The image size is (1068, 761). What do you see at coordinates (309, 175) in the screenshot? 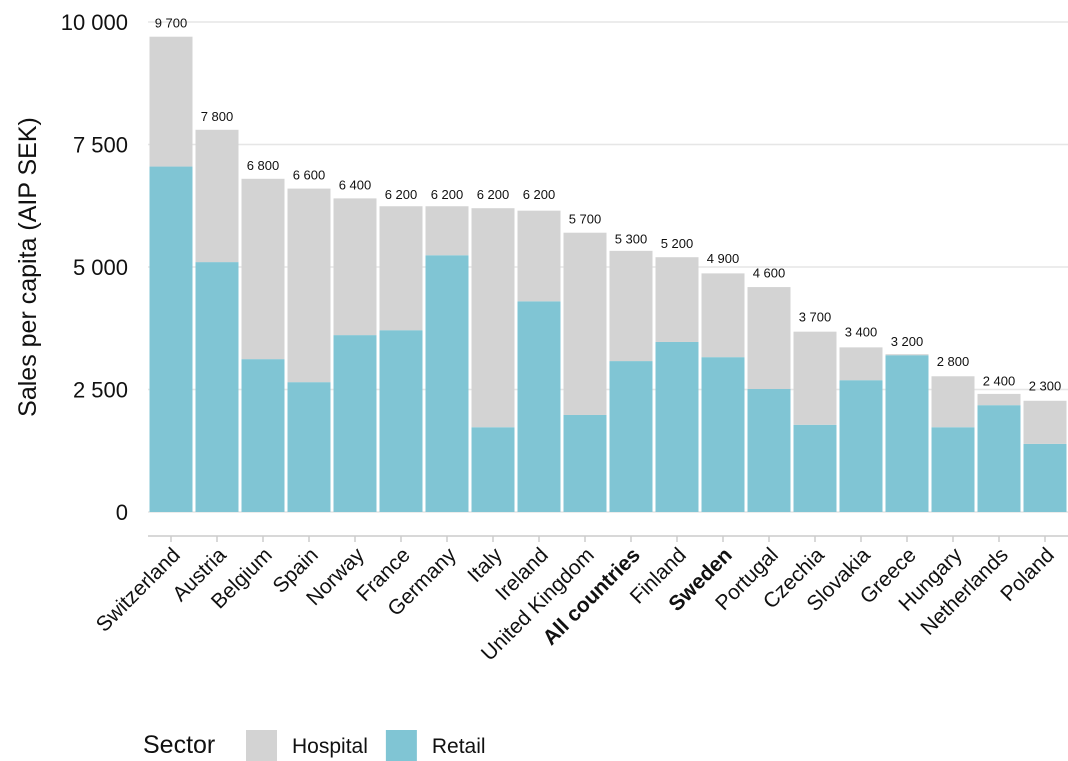
I see `total-label: 6 600` at bounding box center [309, 175].